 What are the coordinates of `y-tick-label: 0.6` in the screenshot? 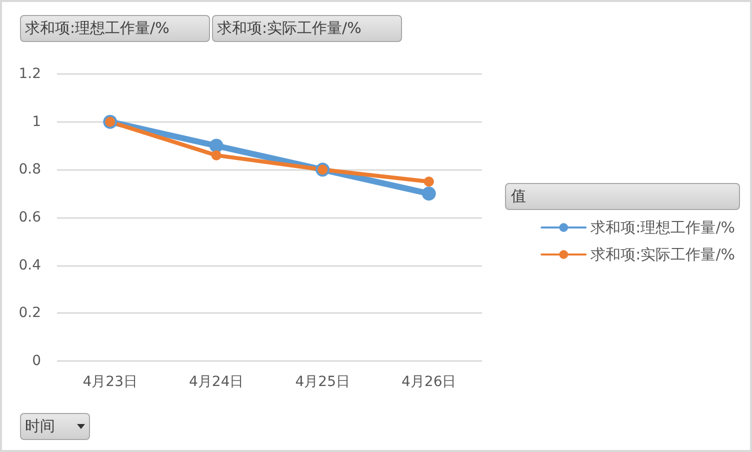 It's located at (30, 218).